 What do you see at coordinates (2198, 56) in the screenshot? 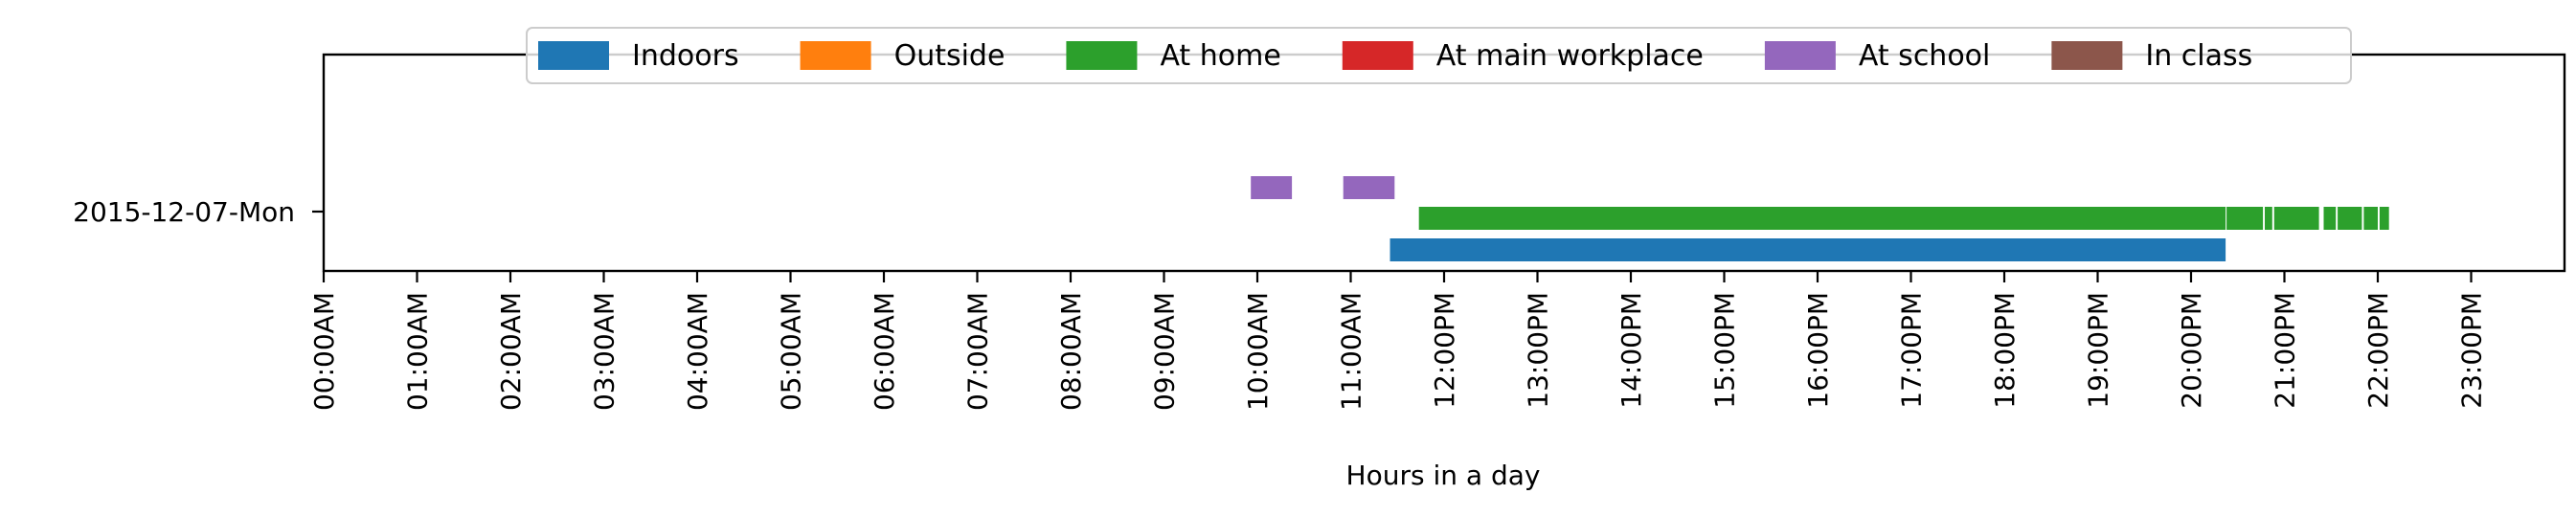
I see `legend-label: In class` at bounding box center [2198, 56].